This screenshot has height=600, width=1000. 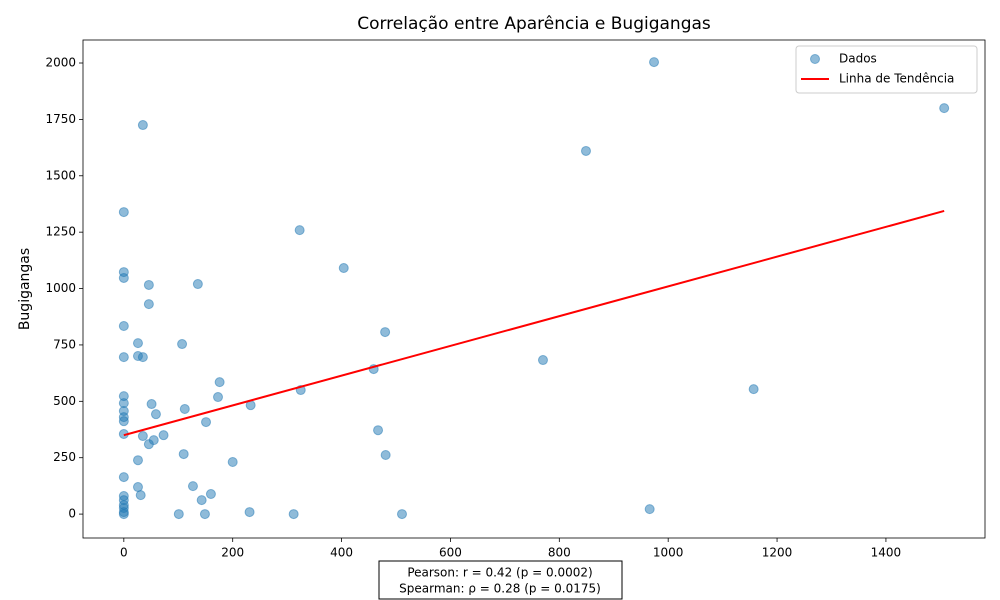 I want to click on stats-text: Pearson: r = 0.42 (p = 0.0002), so click(x=499, y=573).